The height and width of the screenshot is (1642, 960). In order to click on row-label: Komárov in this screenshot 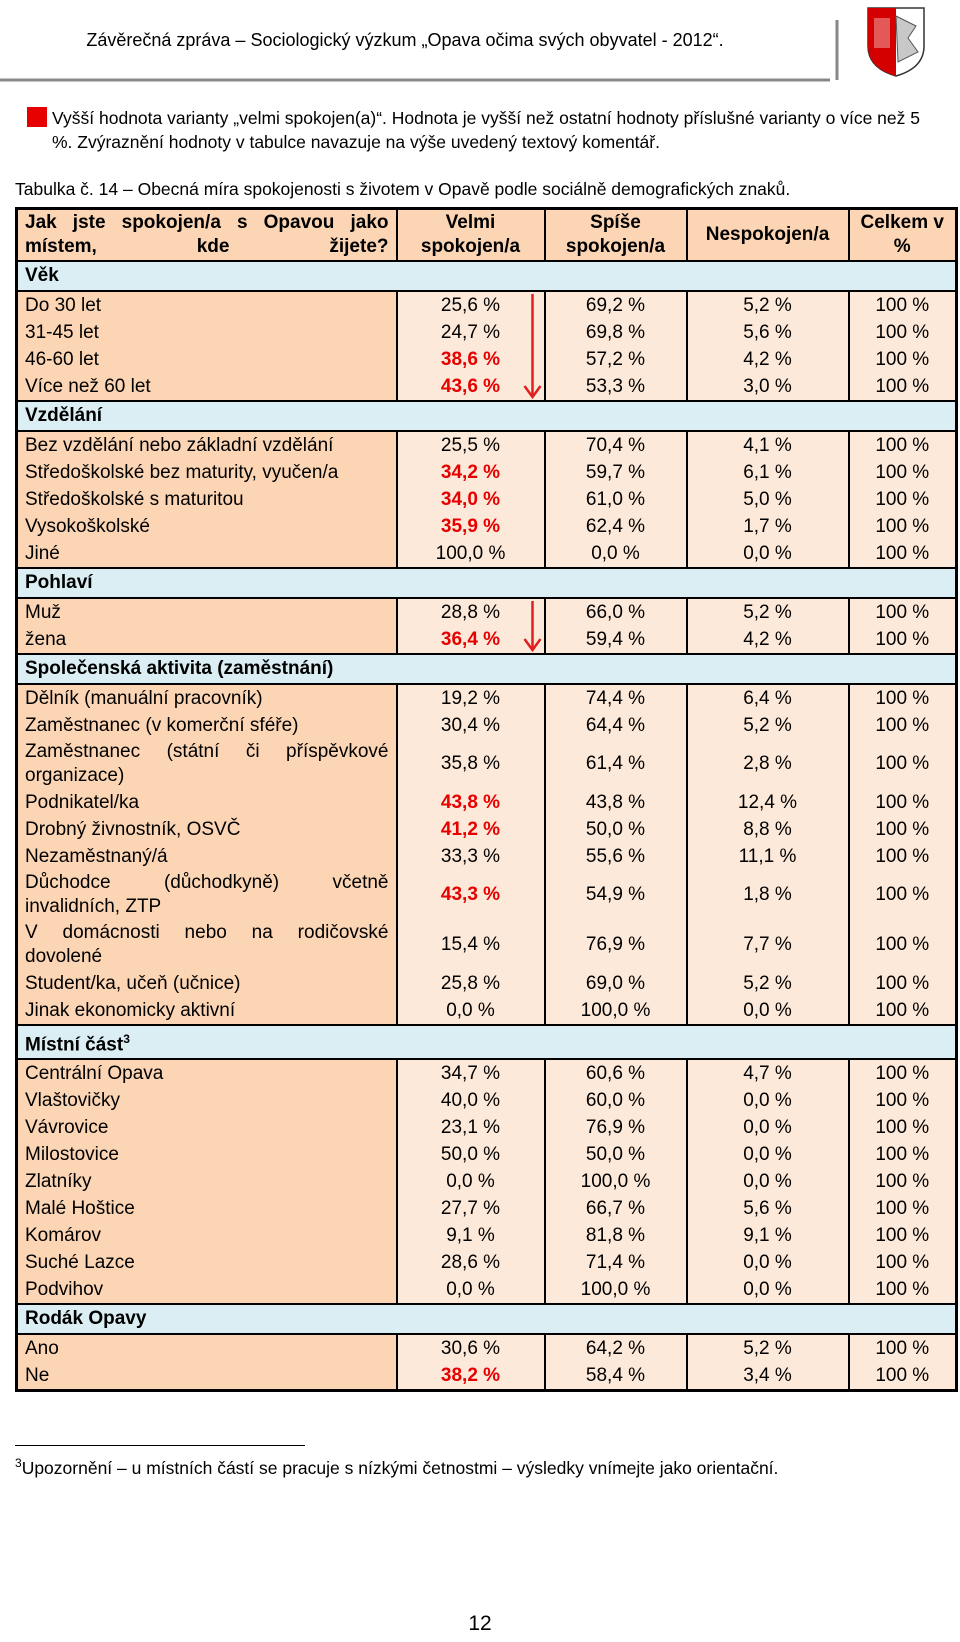, I will do `click(206, 1236)`.